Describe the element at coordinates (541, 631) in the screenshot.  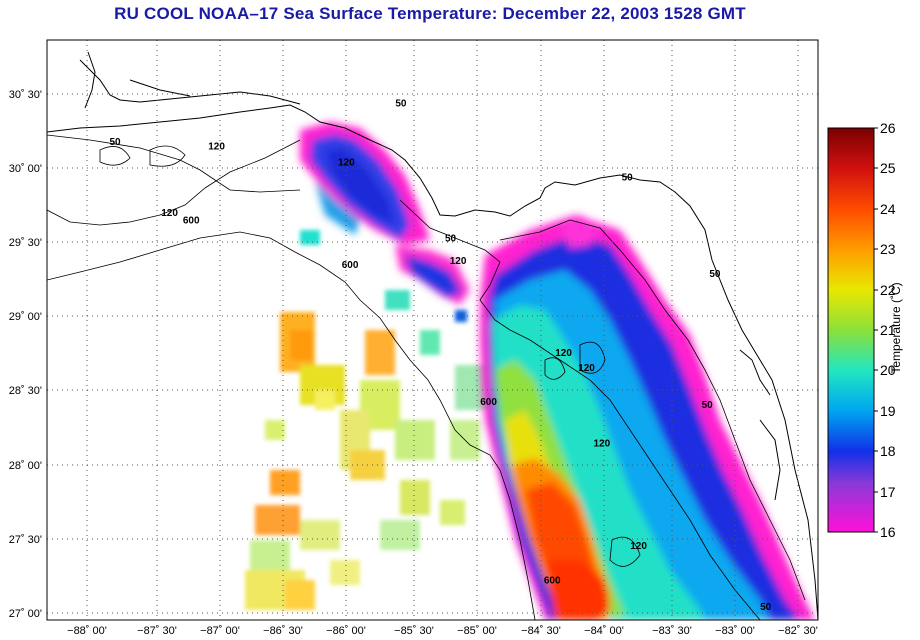
I see `lon-label: −84˚ 30'` at that location.